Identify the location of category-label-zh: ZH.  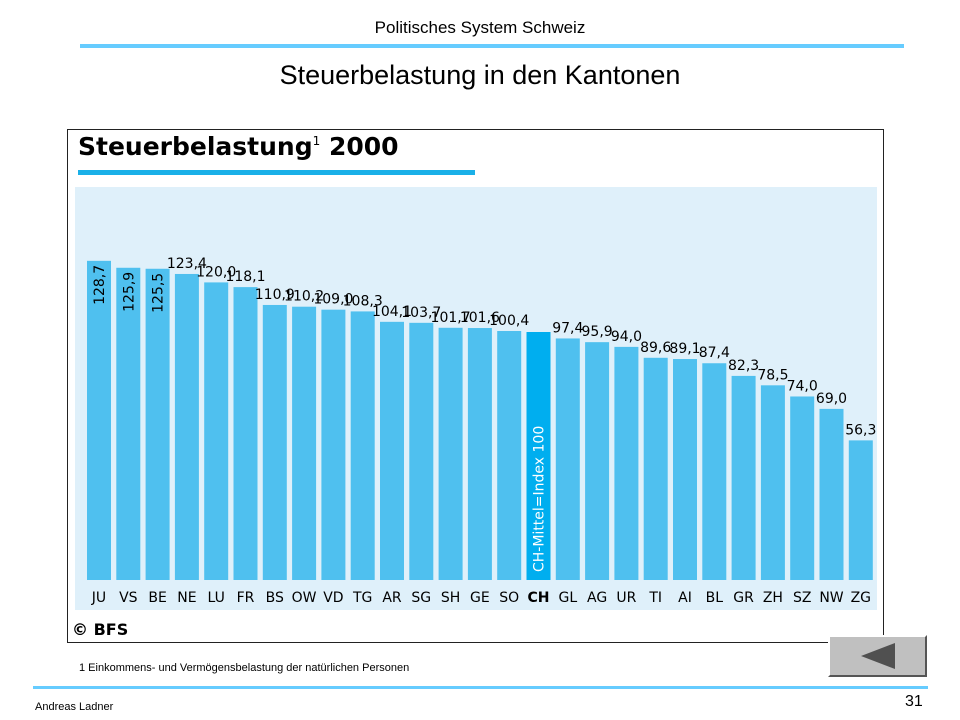
(773, 598).